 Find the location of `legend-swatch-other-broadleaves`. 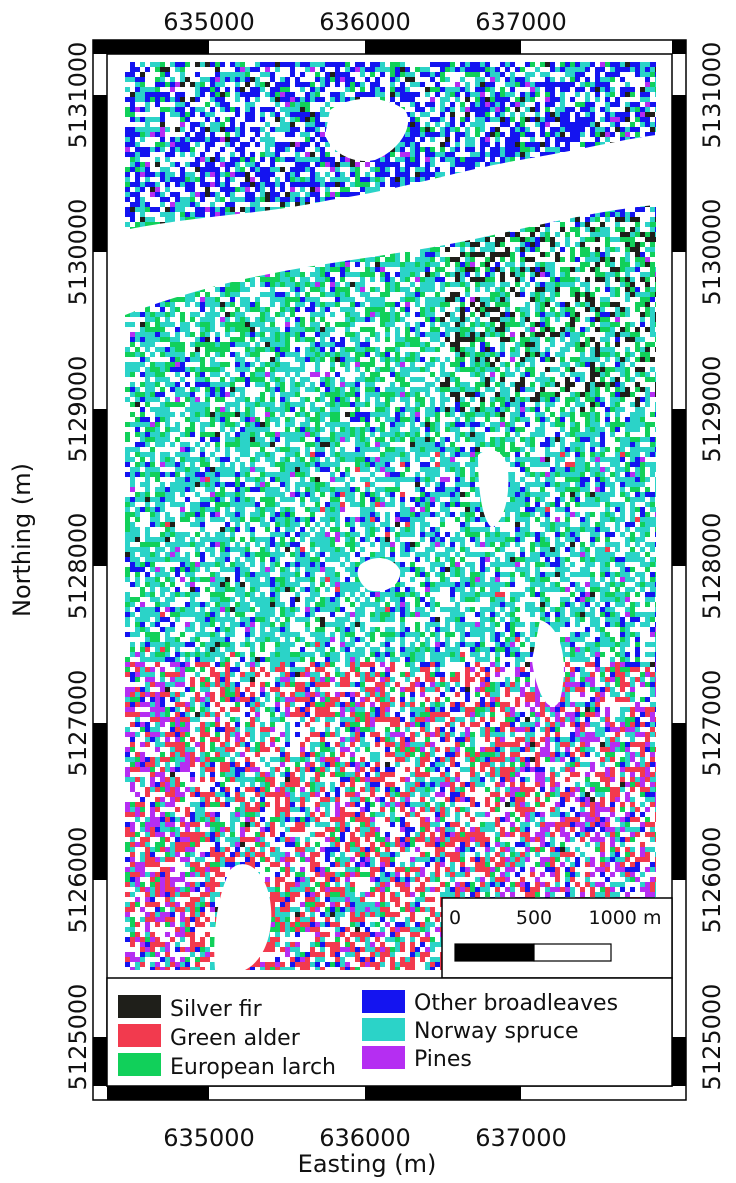

legend-swatch-other-broadleaves is located at coordinates (383, 1001).